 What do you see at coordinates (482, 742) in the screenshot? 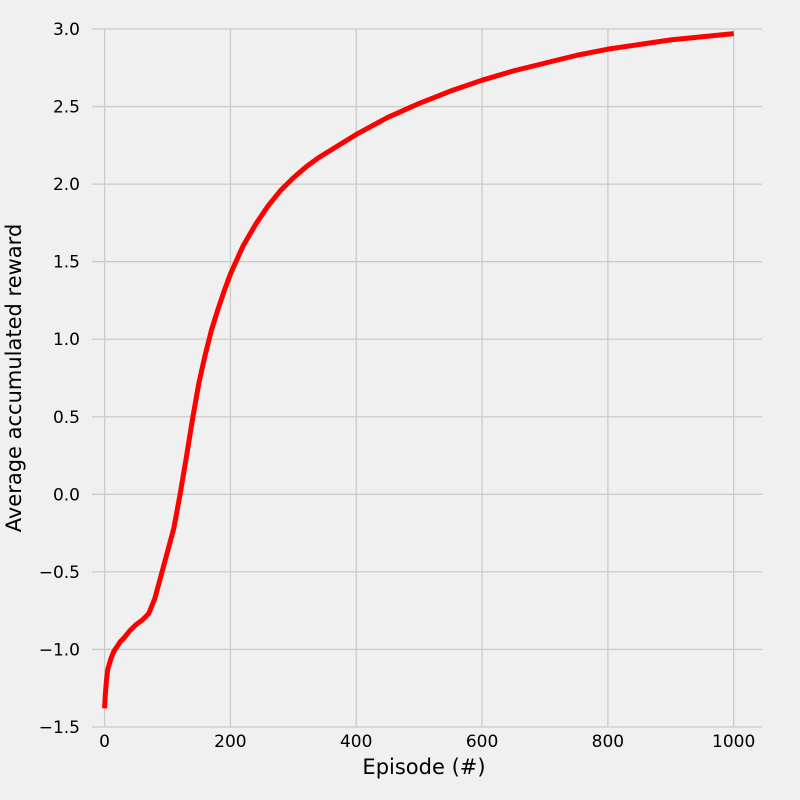
I see `x-tick-label: 600` at bounding box center [482, 742].